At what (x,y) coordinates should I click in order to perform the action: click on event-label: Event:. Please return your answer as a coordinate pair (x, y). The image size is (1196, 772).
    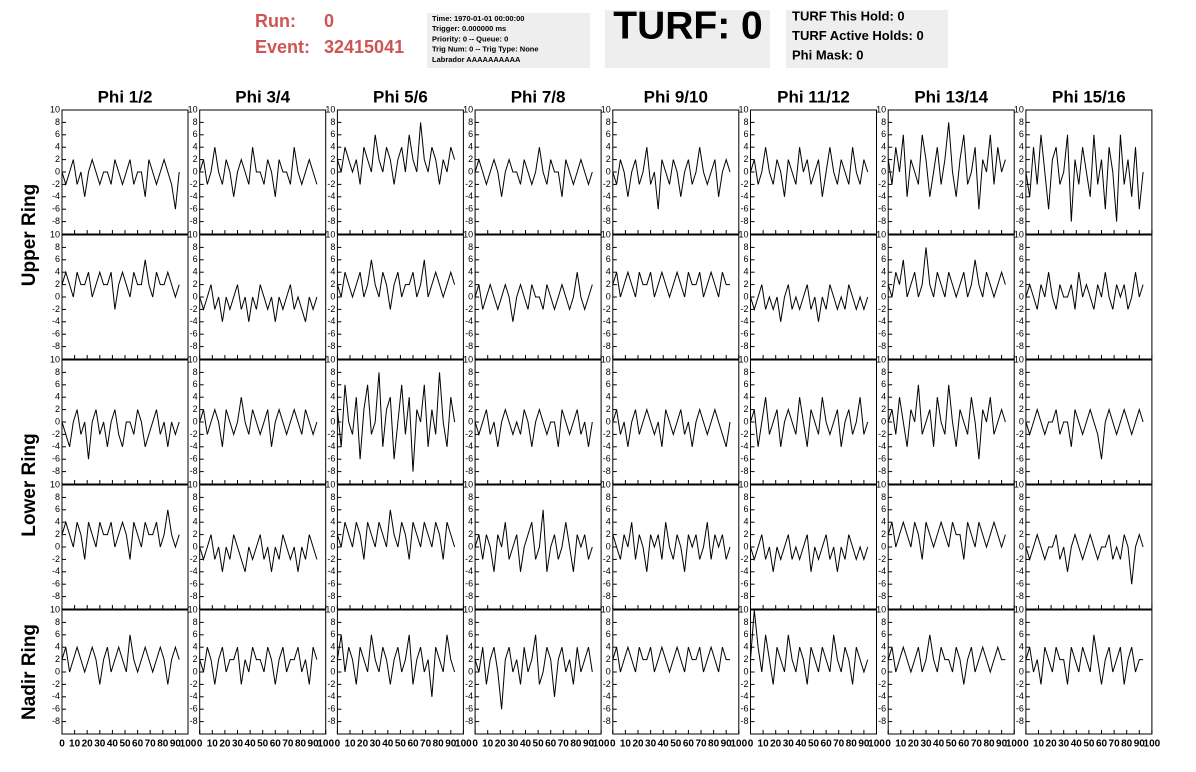
    Looking at the image, I should click on (282, 47).